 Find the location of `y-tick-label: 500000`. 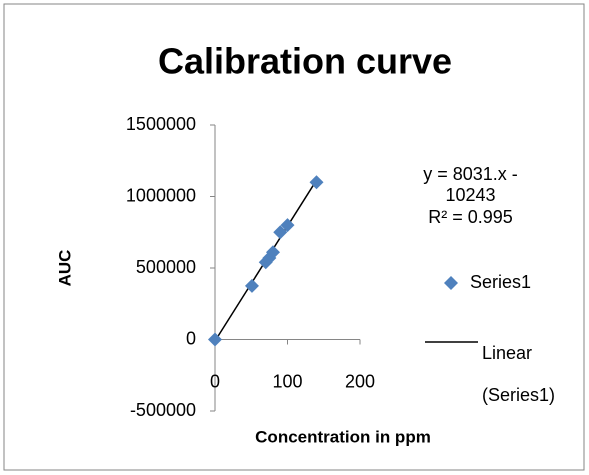

y-tick-label: 500000 is located at coordinates (166, 267).